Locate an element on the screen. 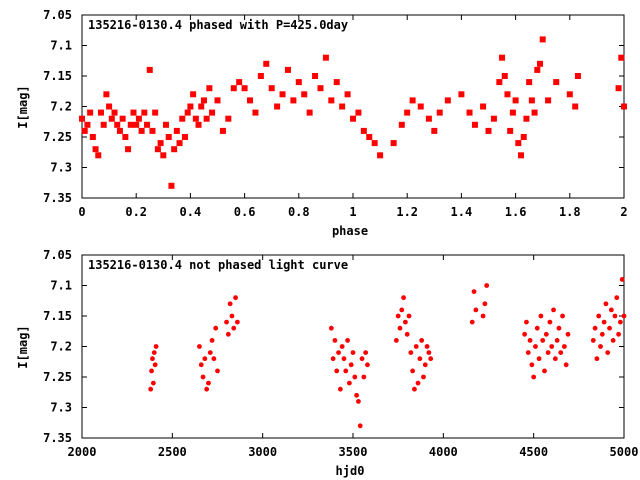 The image size is (640, 480). x-tick-label: 3000 is located at coordinates (262, 452).